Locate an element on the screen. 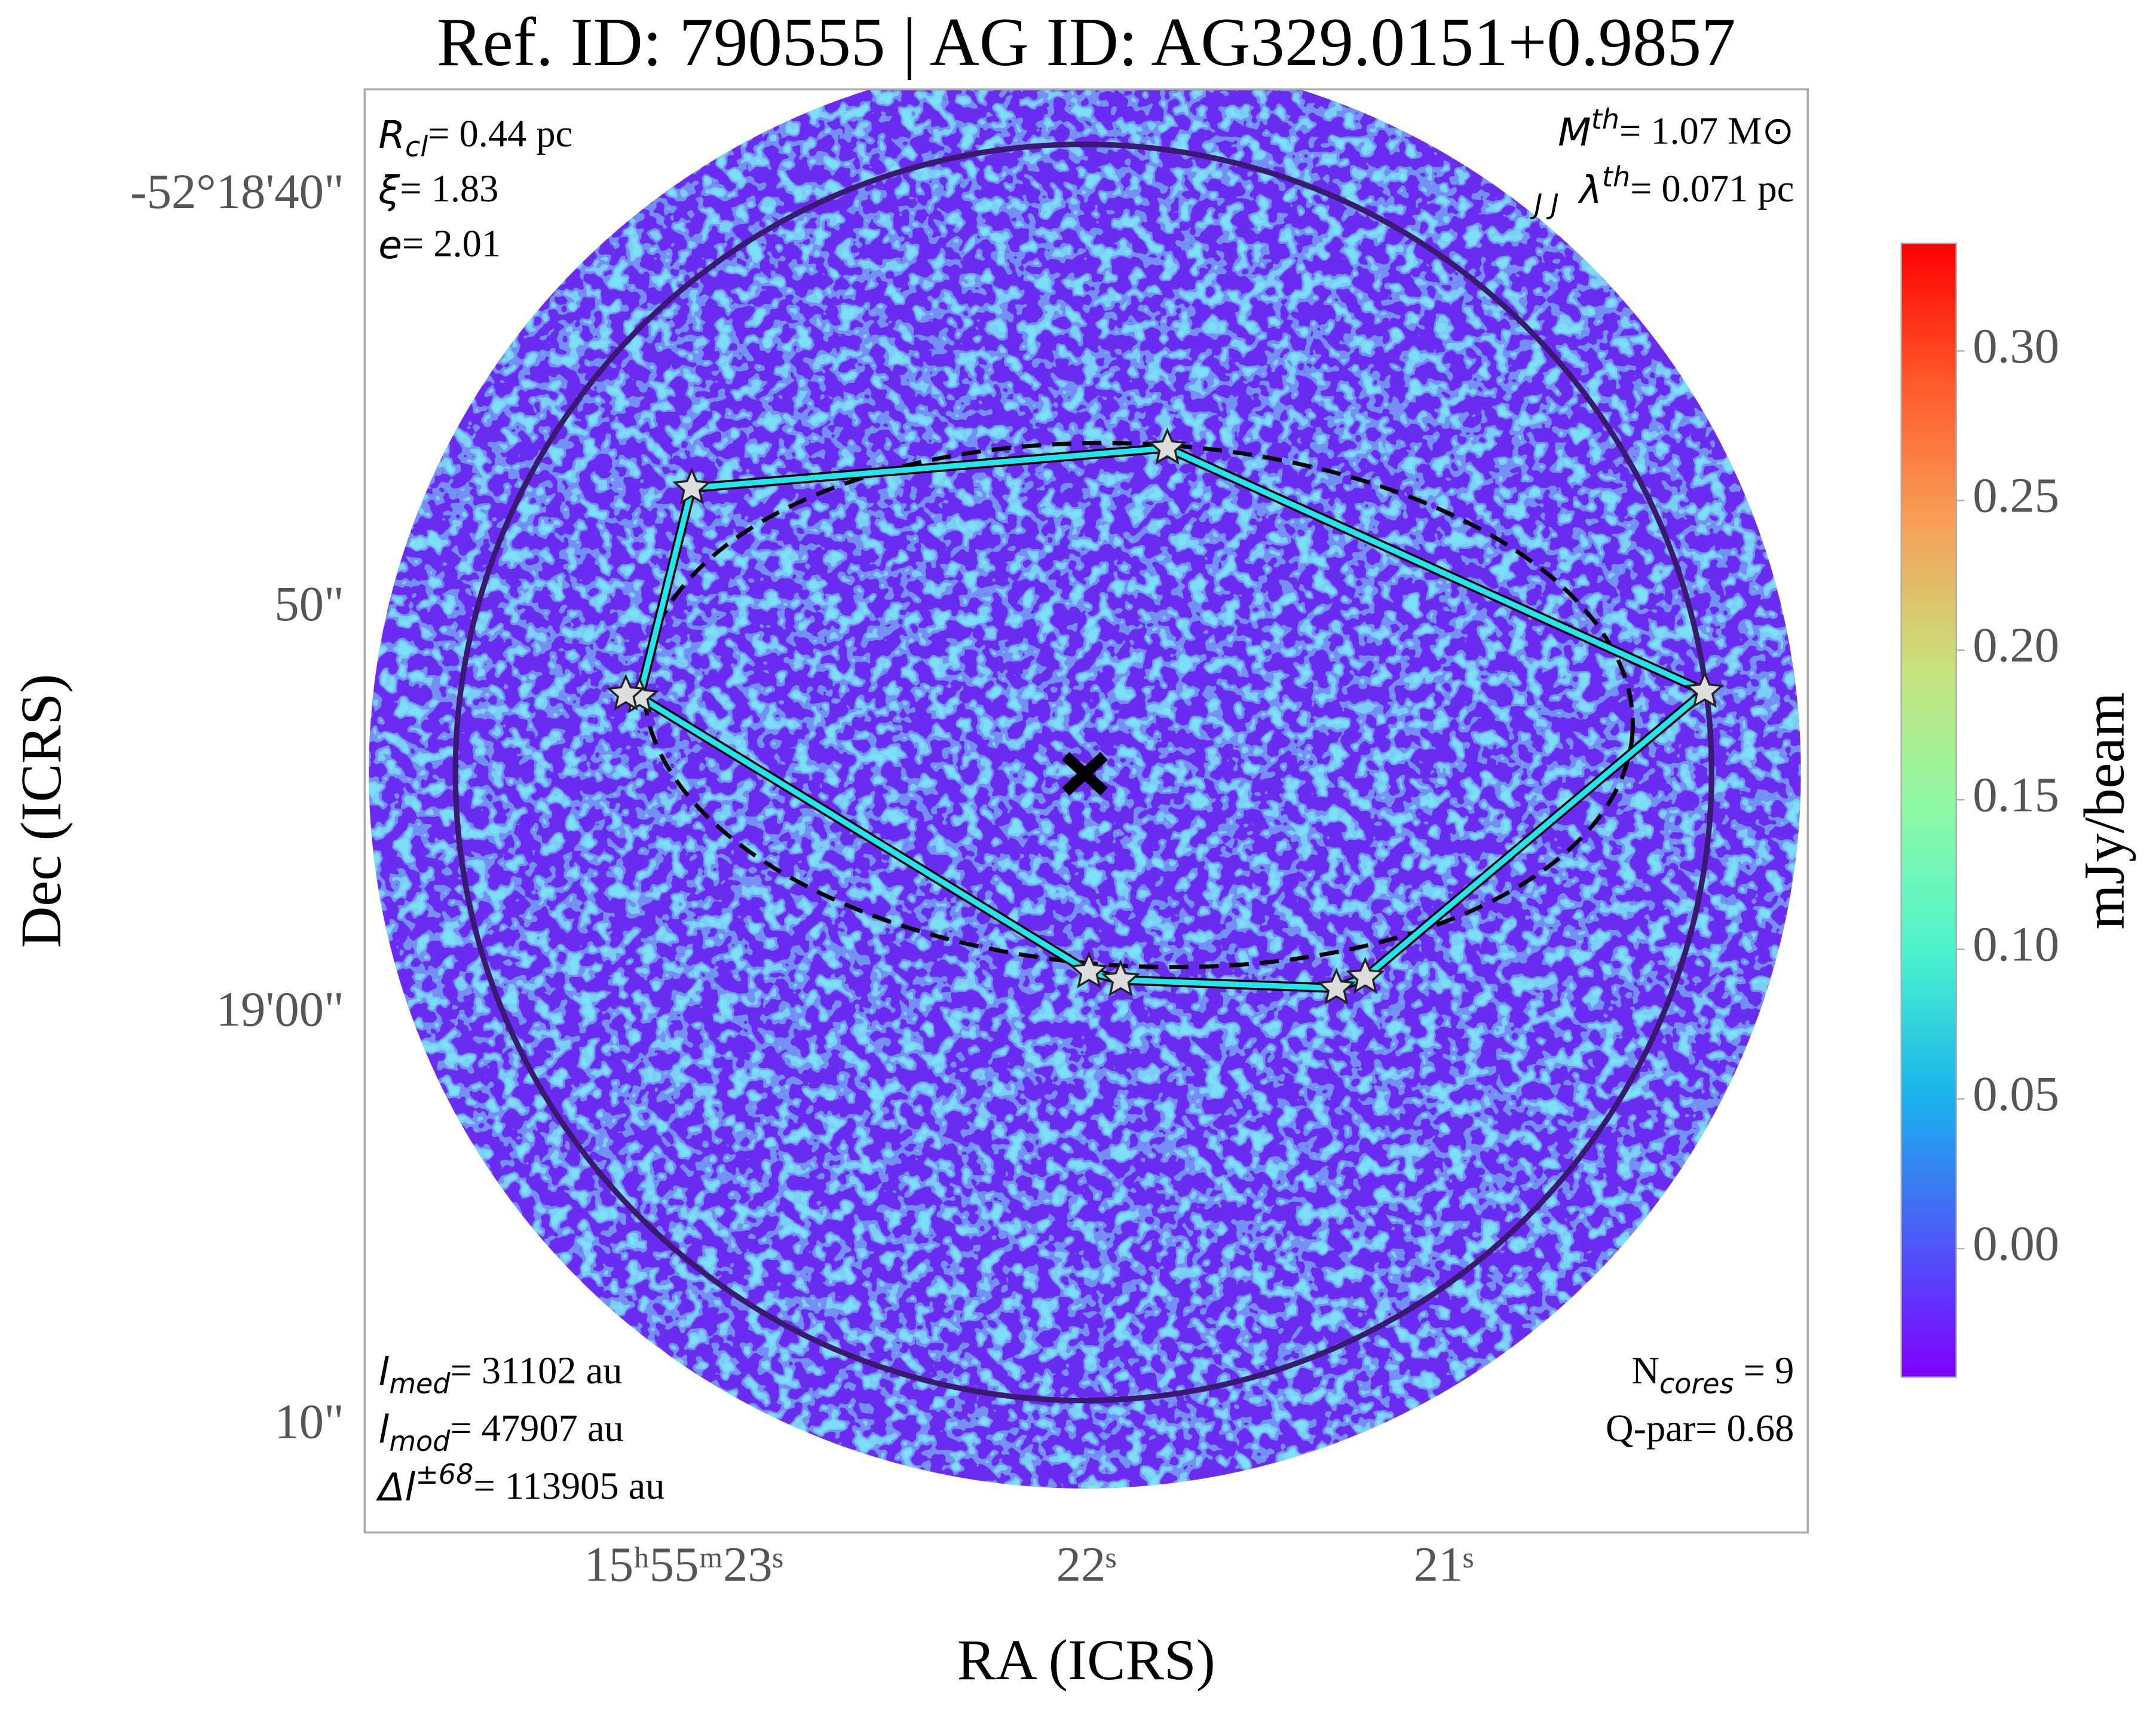  y-tick-label: 50" is located at coordinates (309, 603).